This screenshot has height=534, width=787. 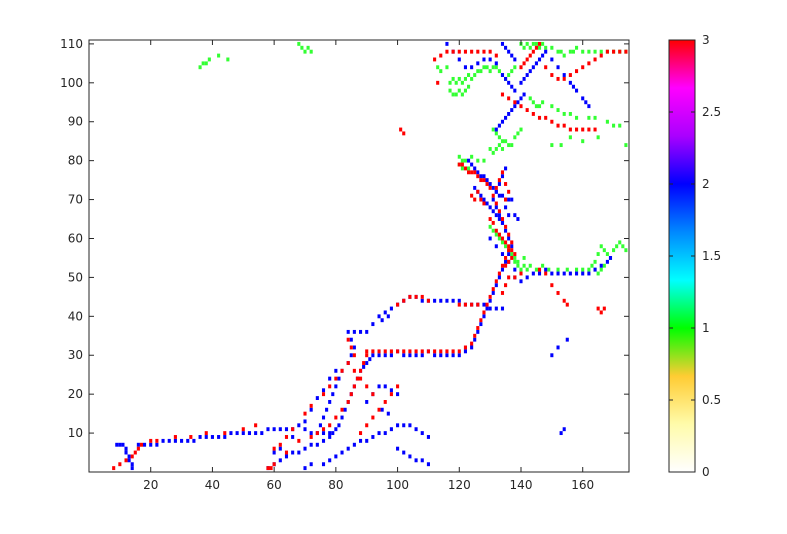 What do you see at coordinates (212, 485) in the screenshot?
I see `x-tick-label: 40` at bounding box center [212, 485].